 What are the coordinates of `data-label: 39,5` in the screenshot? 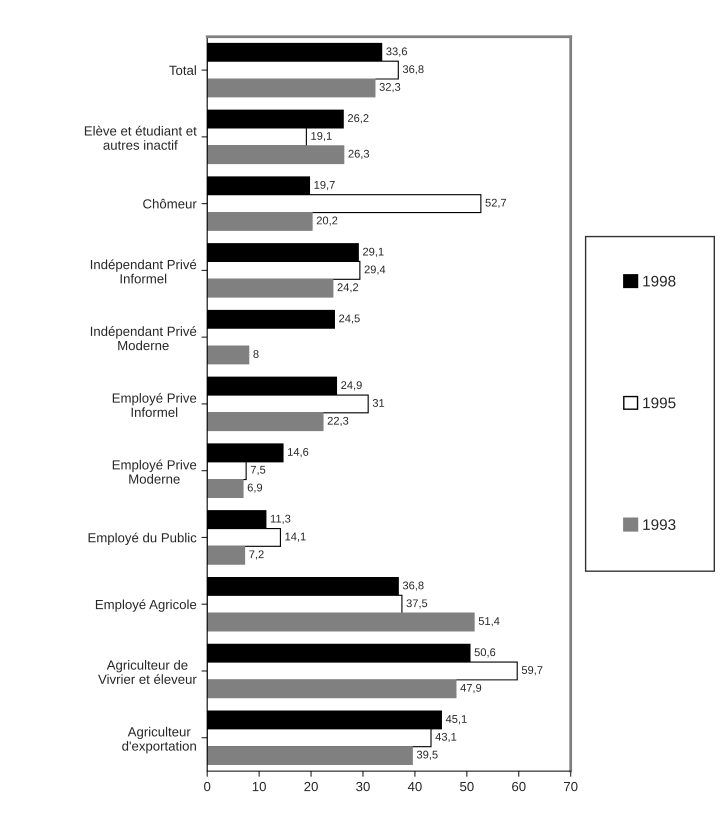 It's located at (427, 755).